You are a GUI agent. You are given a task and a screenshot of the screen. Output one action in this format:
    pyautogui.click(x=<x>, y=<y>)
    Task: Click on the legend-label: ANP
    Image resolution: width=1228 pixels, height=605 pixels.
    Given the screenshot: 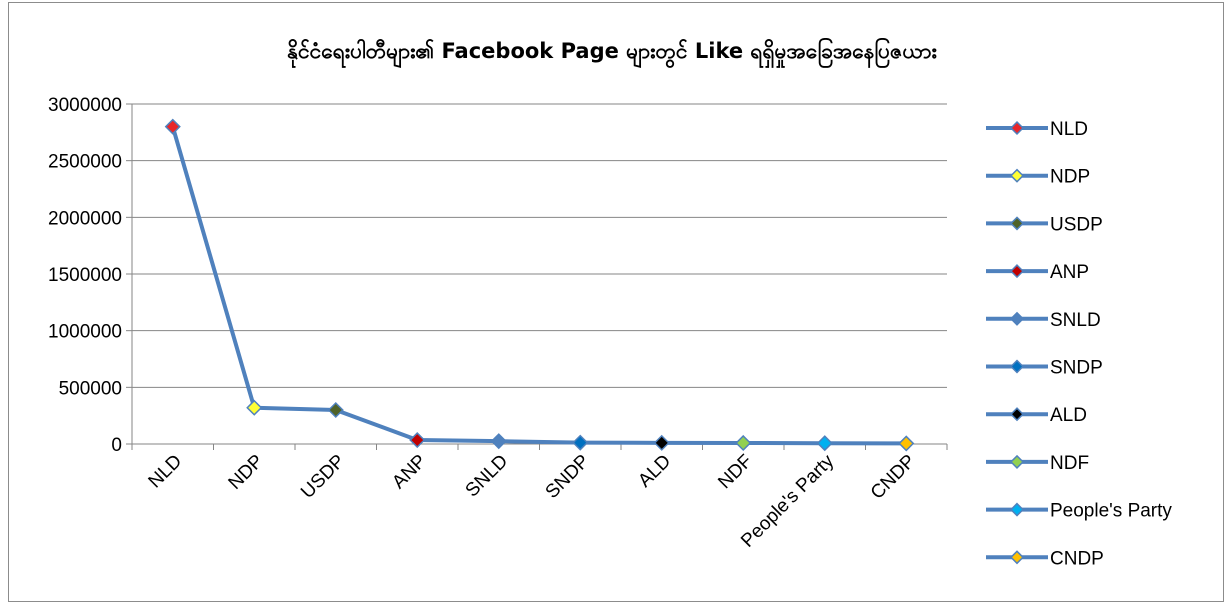 What is the action you would take?
    pyautogui.click(x=1069, y=272)
    